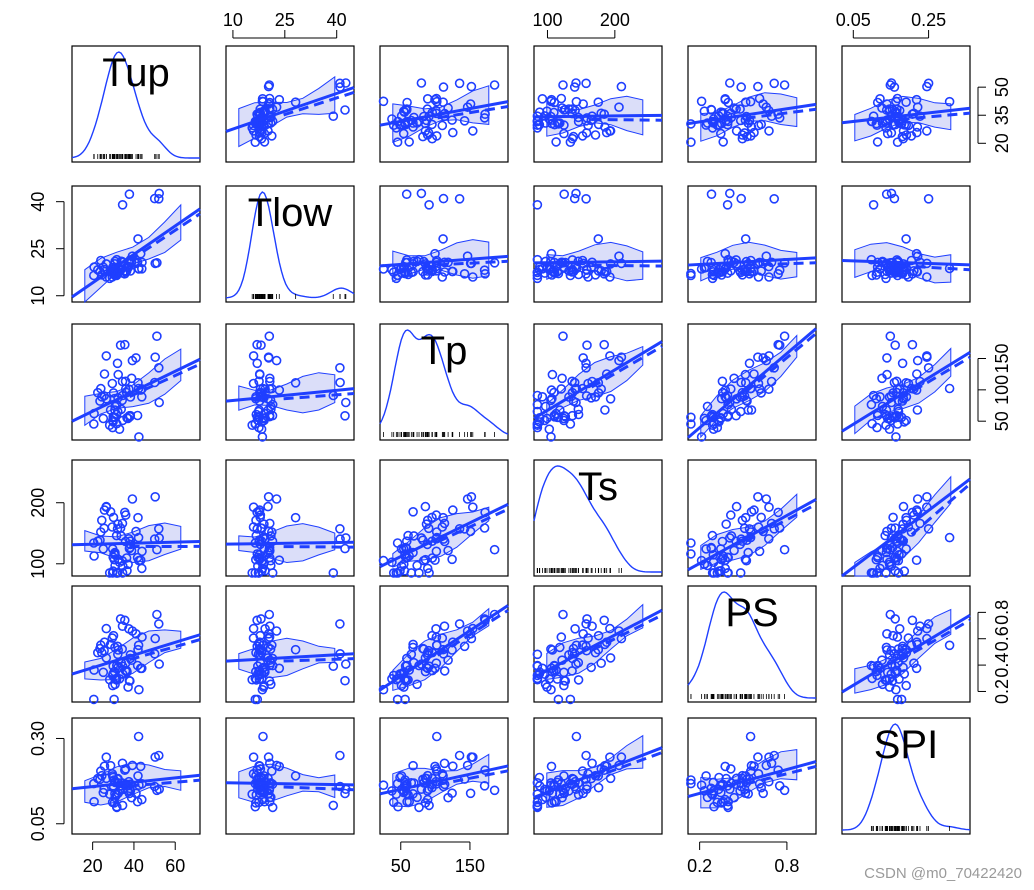  Describe the element at coordinates (615, 20) in the screenshot. I see `tick-label: 200` at that location.